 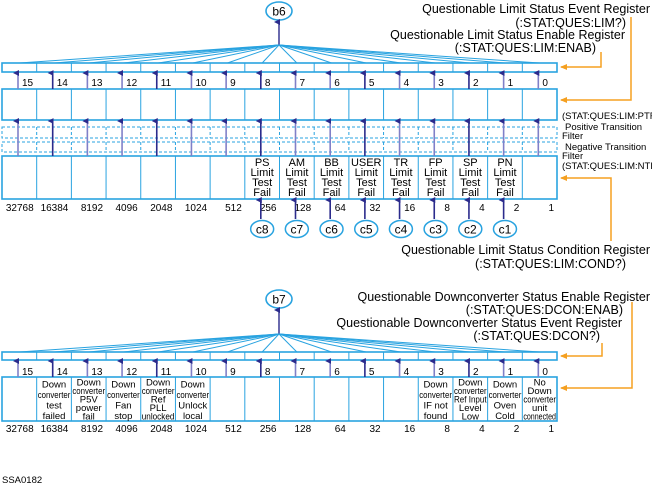 What do you see at coordinates (410, 208) in the screenshot?
I see `bit-weight: 16` at bounding box center [410, 208].